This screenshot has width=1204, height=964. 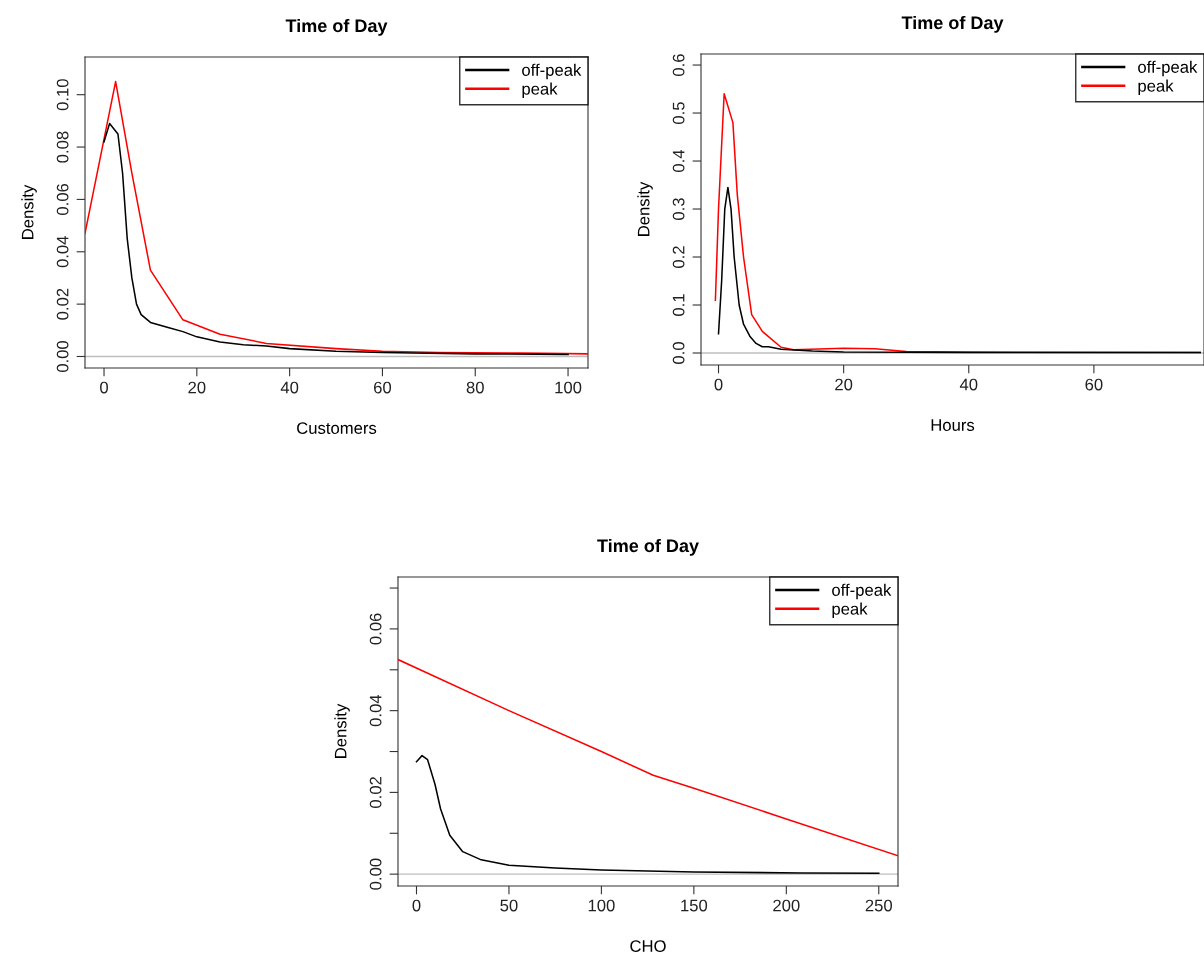 What do you see at coordinates (678, 353) in the screenshot?
I see `y-tick-label: 0.0` at bounding box center [678, 353].